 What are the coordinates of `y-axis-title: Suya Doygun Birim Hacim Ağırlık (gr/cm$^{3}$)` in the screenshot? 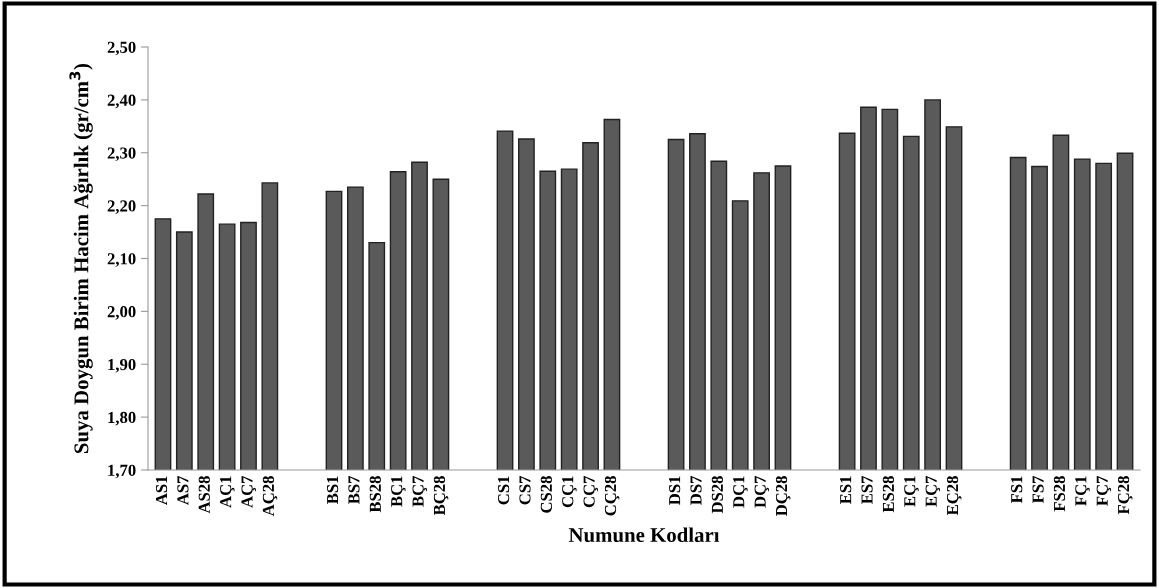 It's located at (81, 258).